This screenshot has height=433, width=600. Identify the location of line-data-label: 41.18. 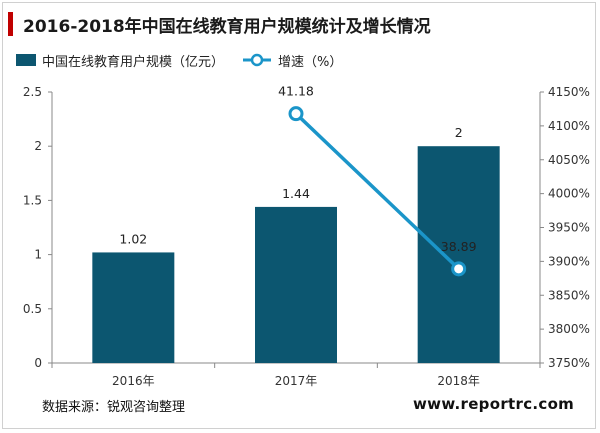
(296, 91).